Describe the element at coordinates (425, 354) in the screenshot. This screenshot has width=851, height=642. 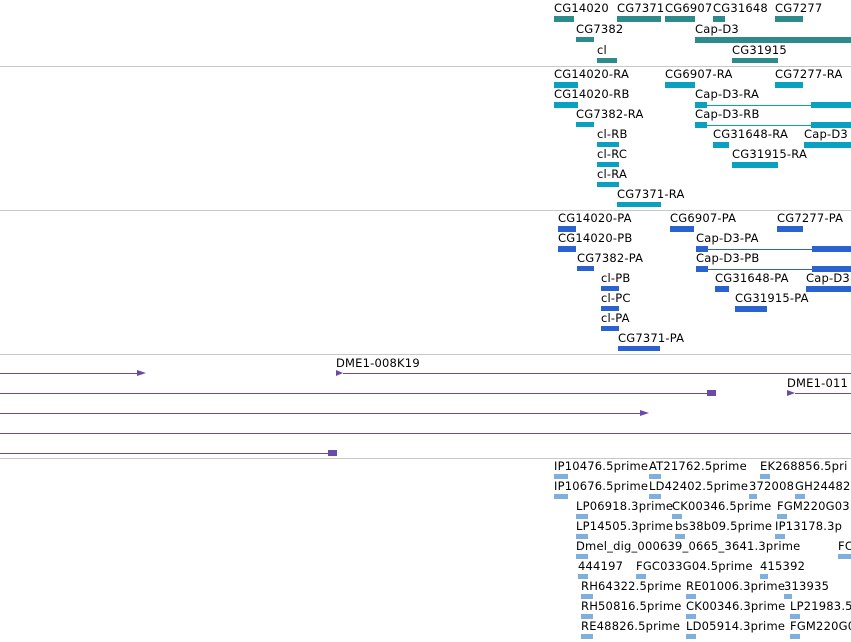
I see `track-divider` at that location.